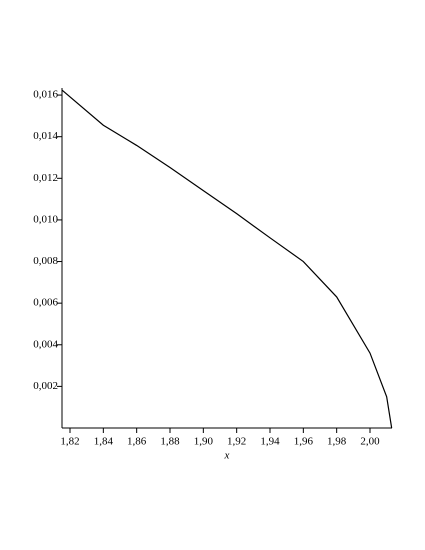 The height and width of the screenshot is (550, 425). What do you see at coordinates (104, 442) in the screenshot?
I see `x-tick-label: 1,84` at bounding box center [104, 442].